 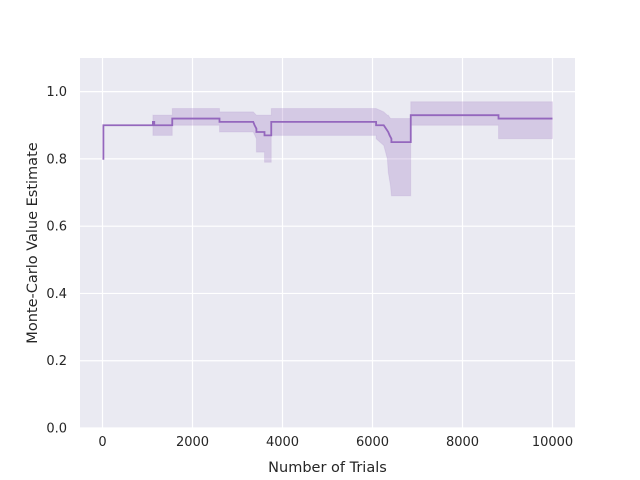 What do you see at coordinates (327, 468) in the screenshot?
I see `x-axis-label: Number of Trials` at bounding box center [327, 468].